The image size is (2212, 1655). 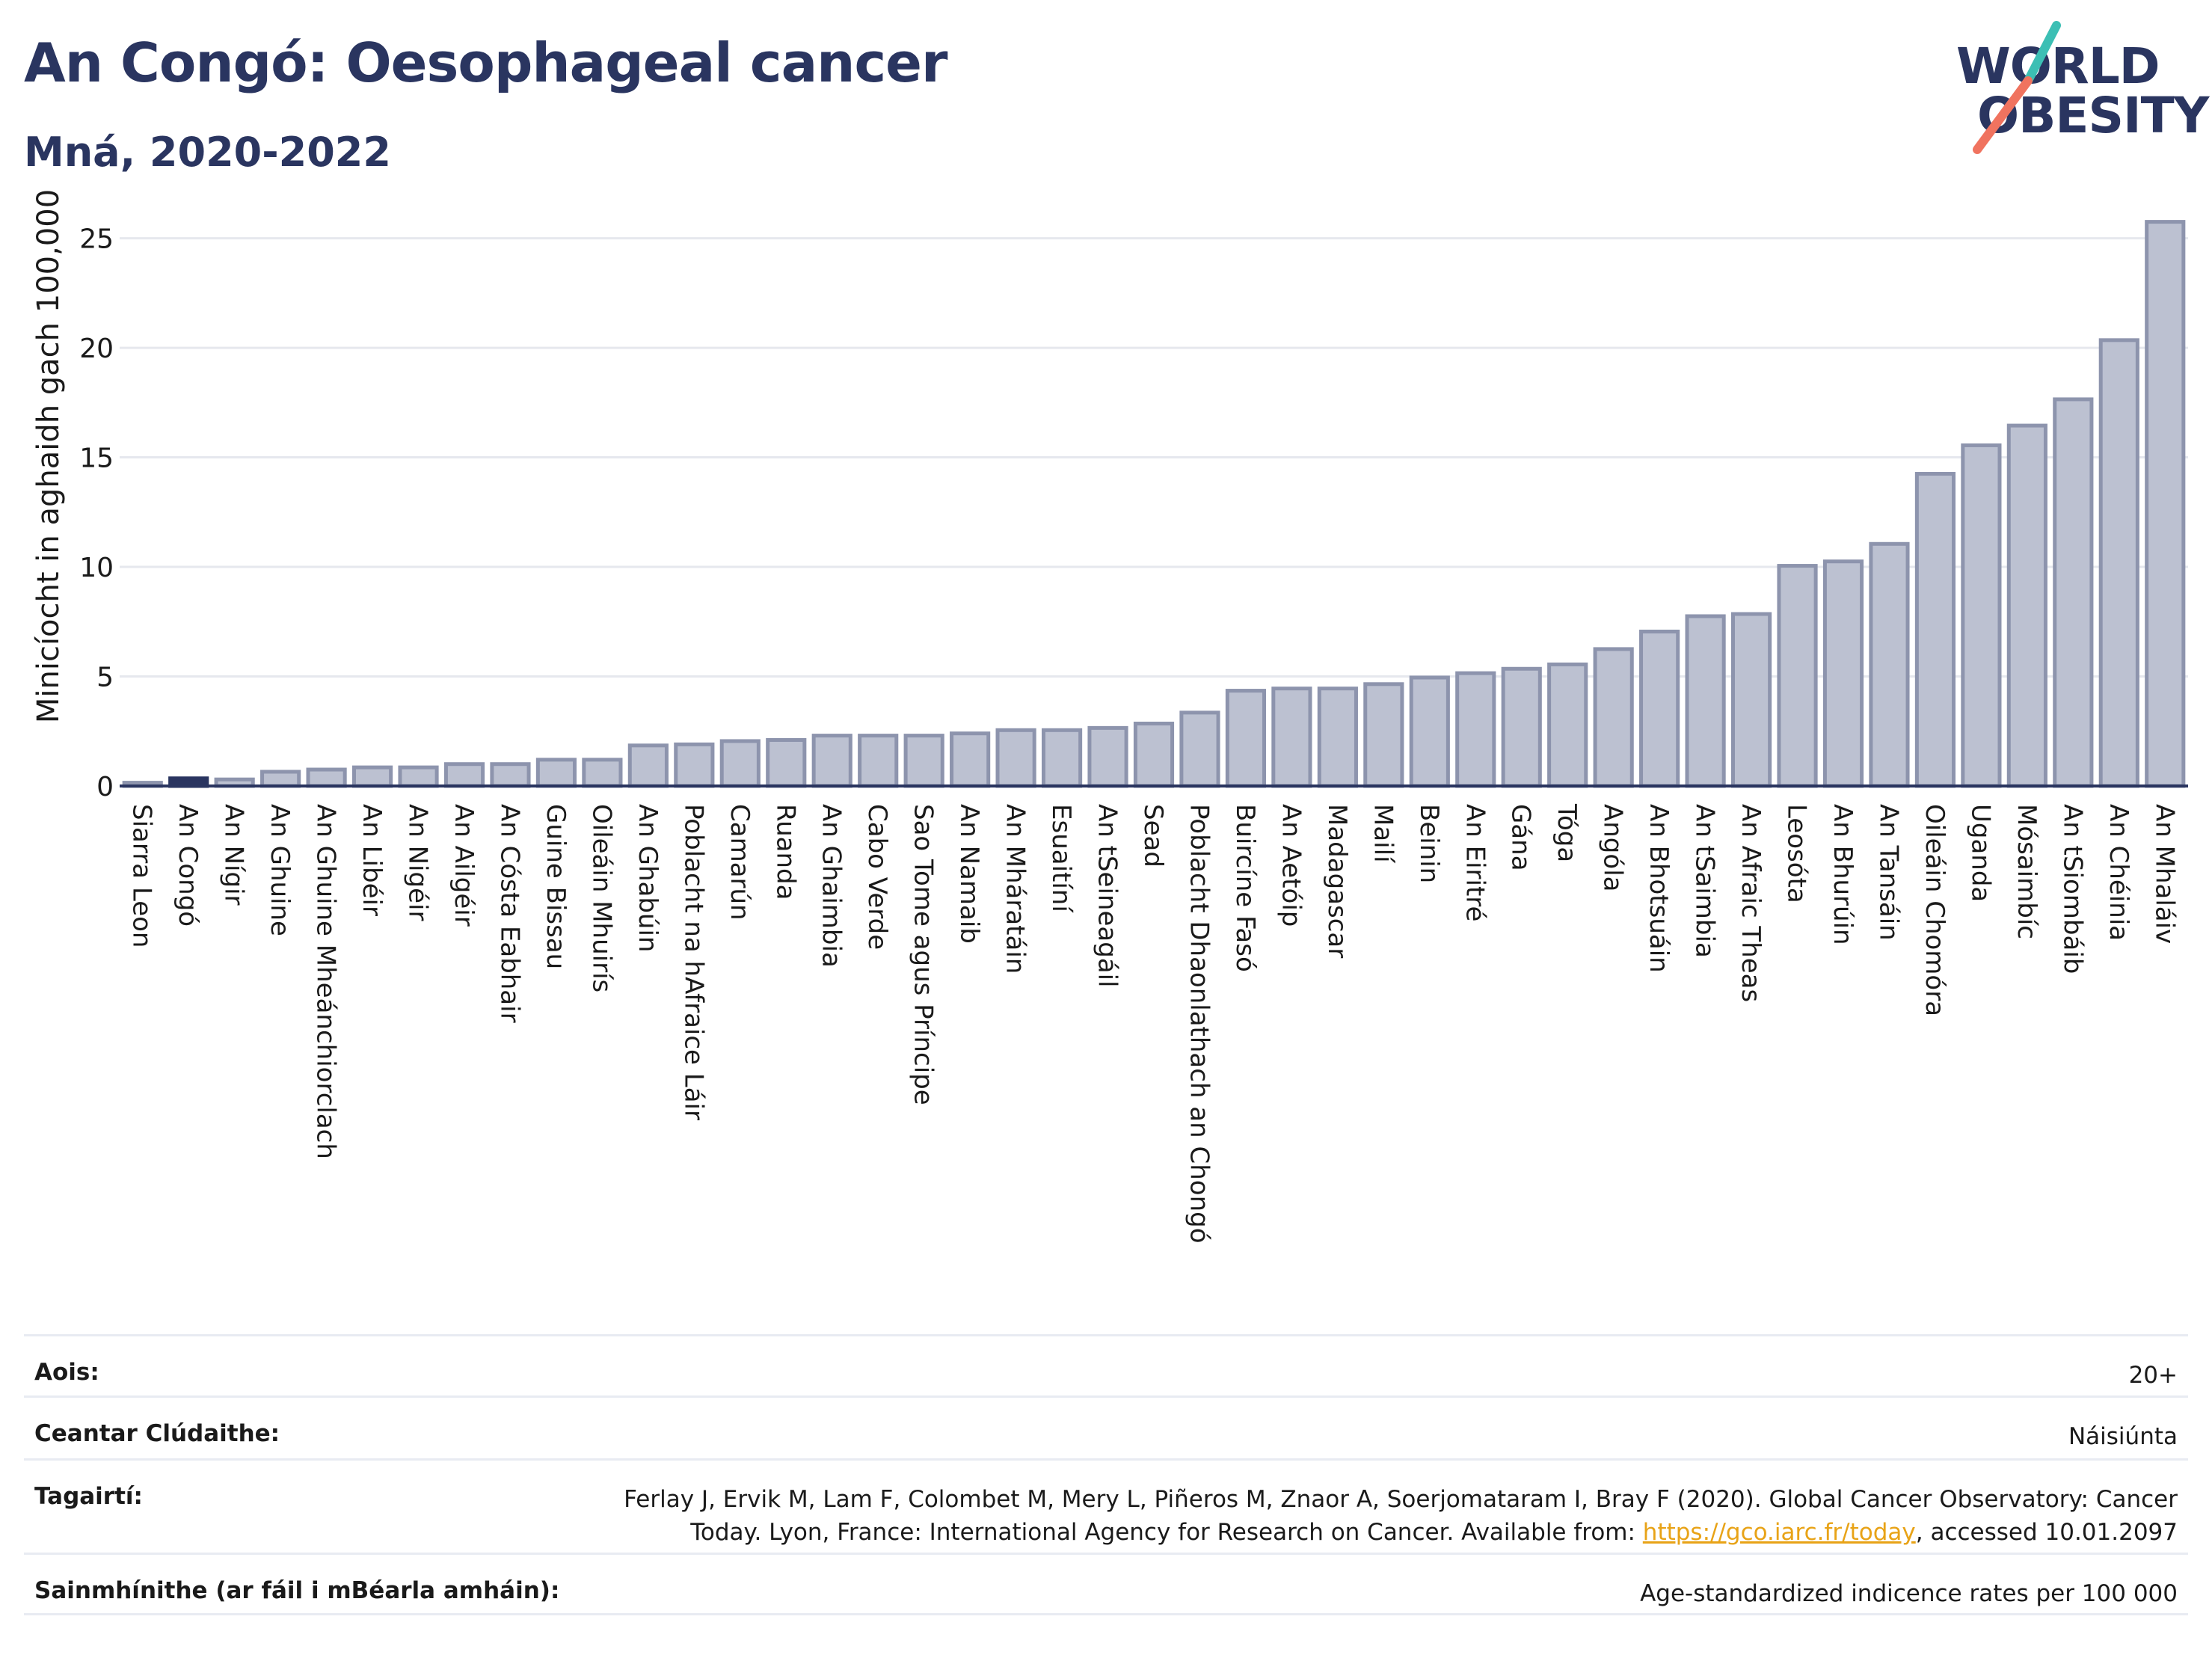 What do you see at coordinates (1429, 843) in the screenshot?
I see `x-tick-label: Beinin` at bounding box center [1429, 843].